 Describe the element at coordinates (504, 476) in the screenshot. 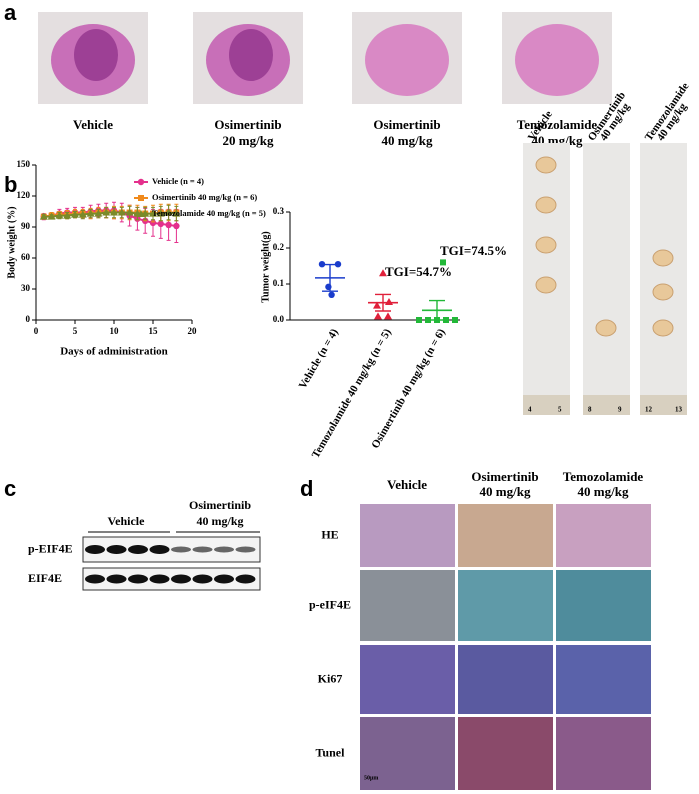

I see `column-label: Osimertinib` at that location.